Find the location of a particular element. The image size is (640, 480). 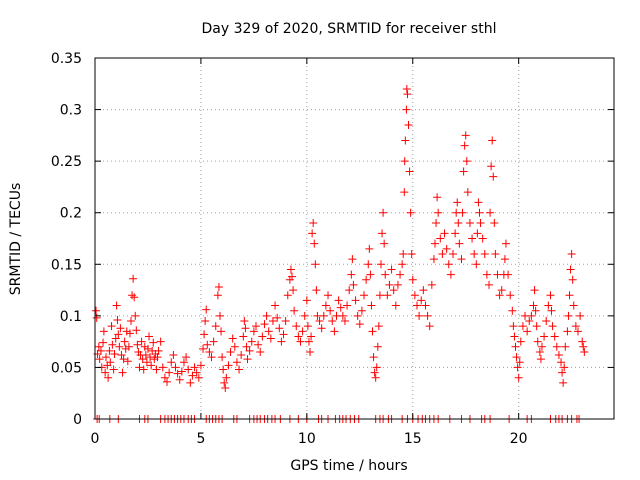

x-axis-label: GPS time / hours is located at coordinates (348, 466).